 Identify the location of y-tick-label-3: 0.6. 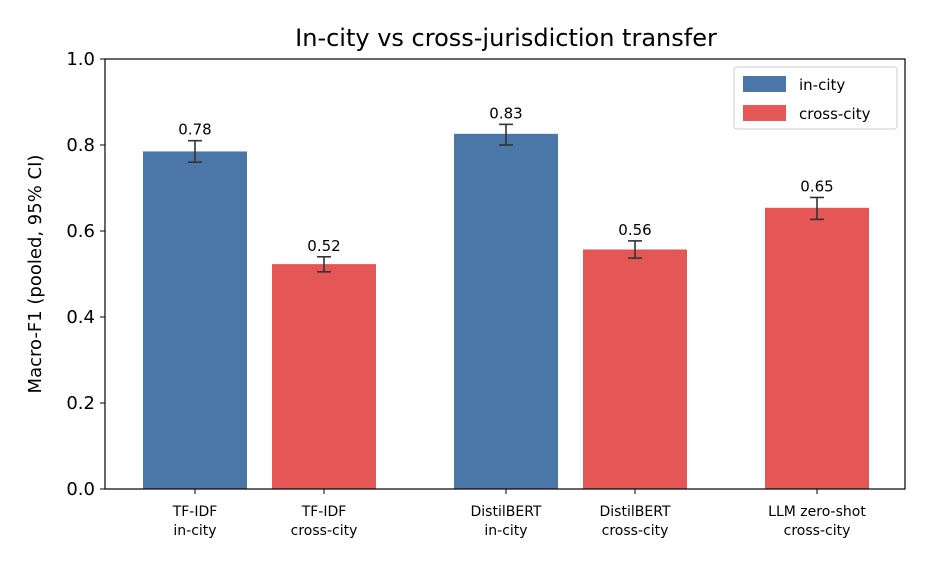
(80, 231).